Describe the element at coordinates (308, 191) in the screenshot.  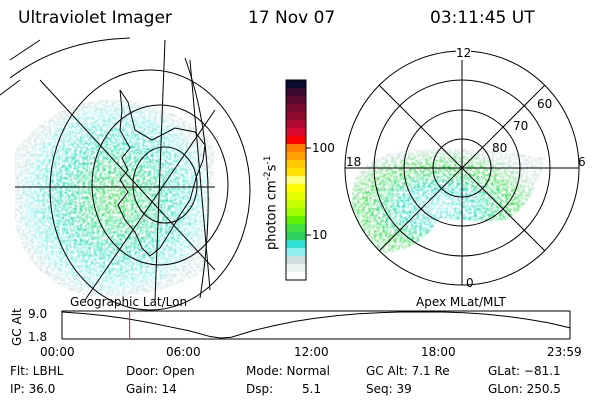
I see `colorbar-ticks` at that location.